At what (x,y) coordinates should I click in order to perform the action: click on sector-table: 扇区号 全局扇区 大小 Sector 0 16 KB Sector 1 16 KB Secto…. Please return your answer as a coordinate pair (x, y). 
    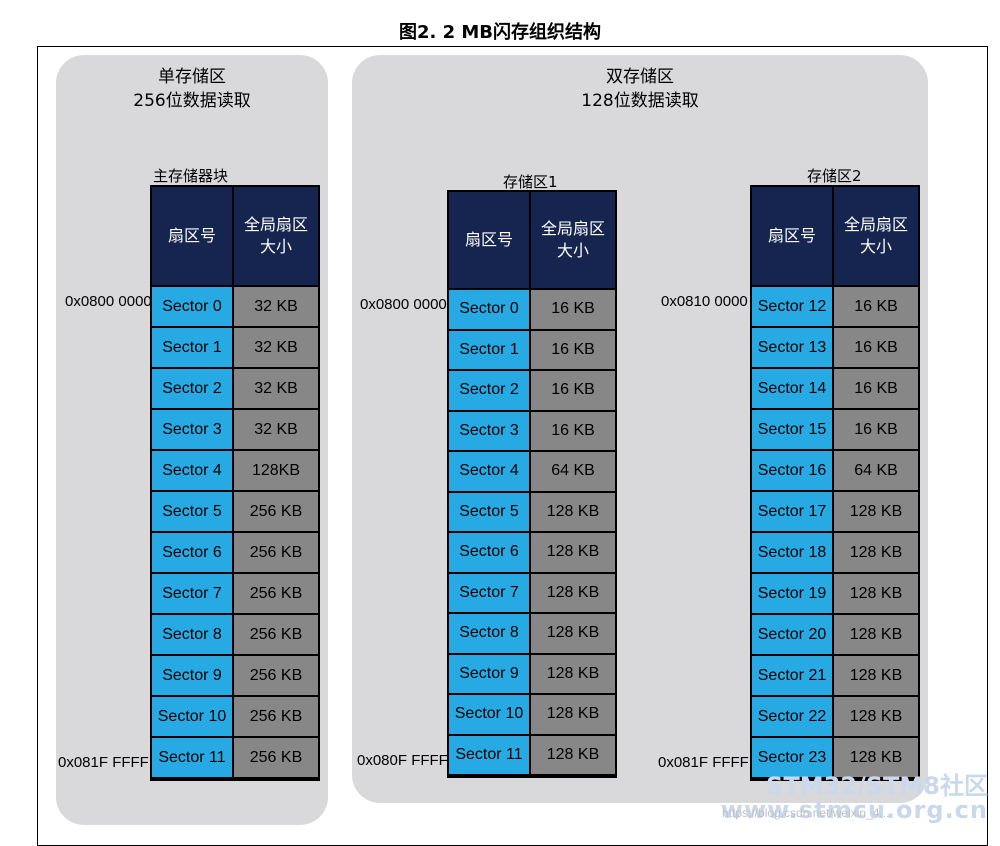
    Looking at the image, I should click on (532, 484).